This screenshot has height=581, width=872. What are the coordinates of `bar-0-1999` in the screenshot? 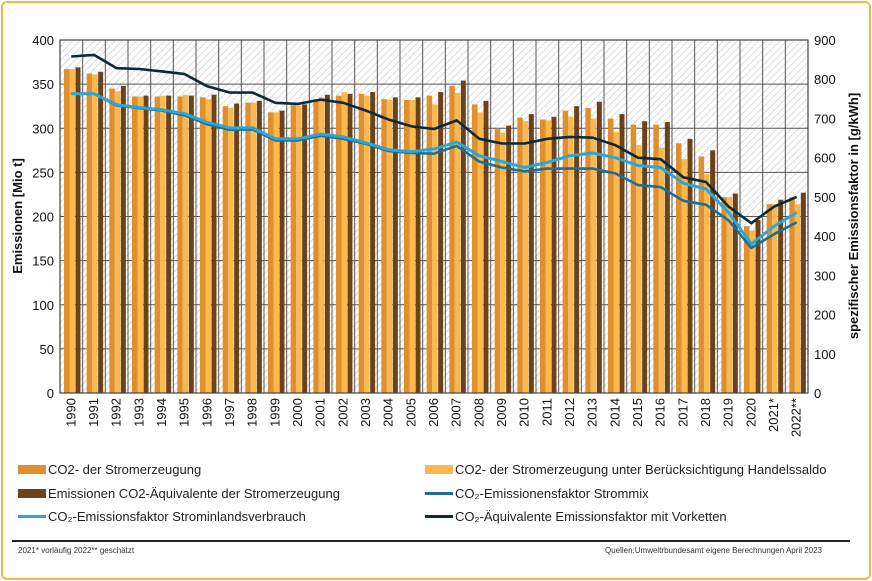 It's located at (271, 253).